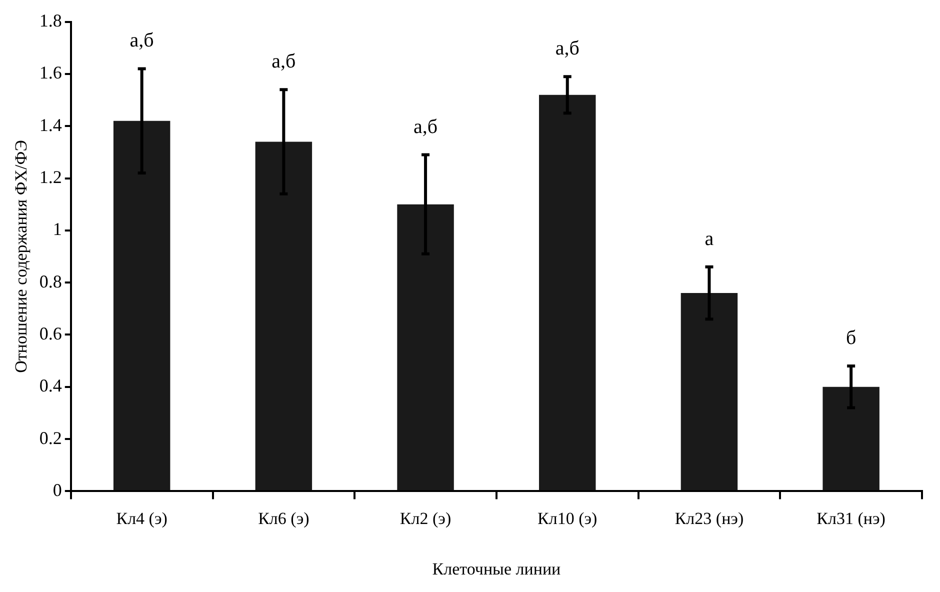 The width and height of the screenshot is (940, 592). I want to click on y-tick-label: 0.8, so click(50, 281).